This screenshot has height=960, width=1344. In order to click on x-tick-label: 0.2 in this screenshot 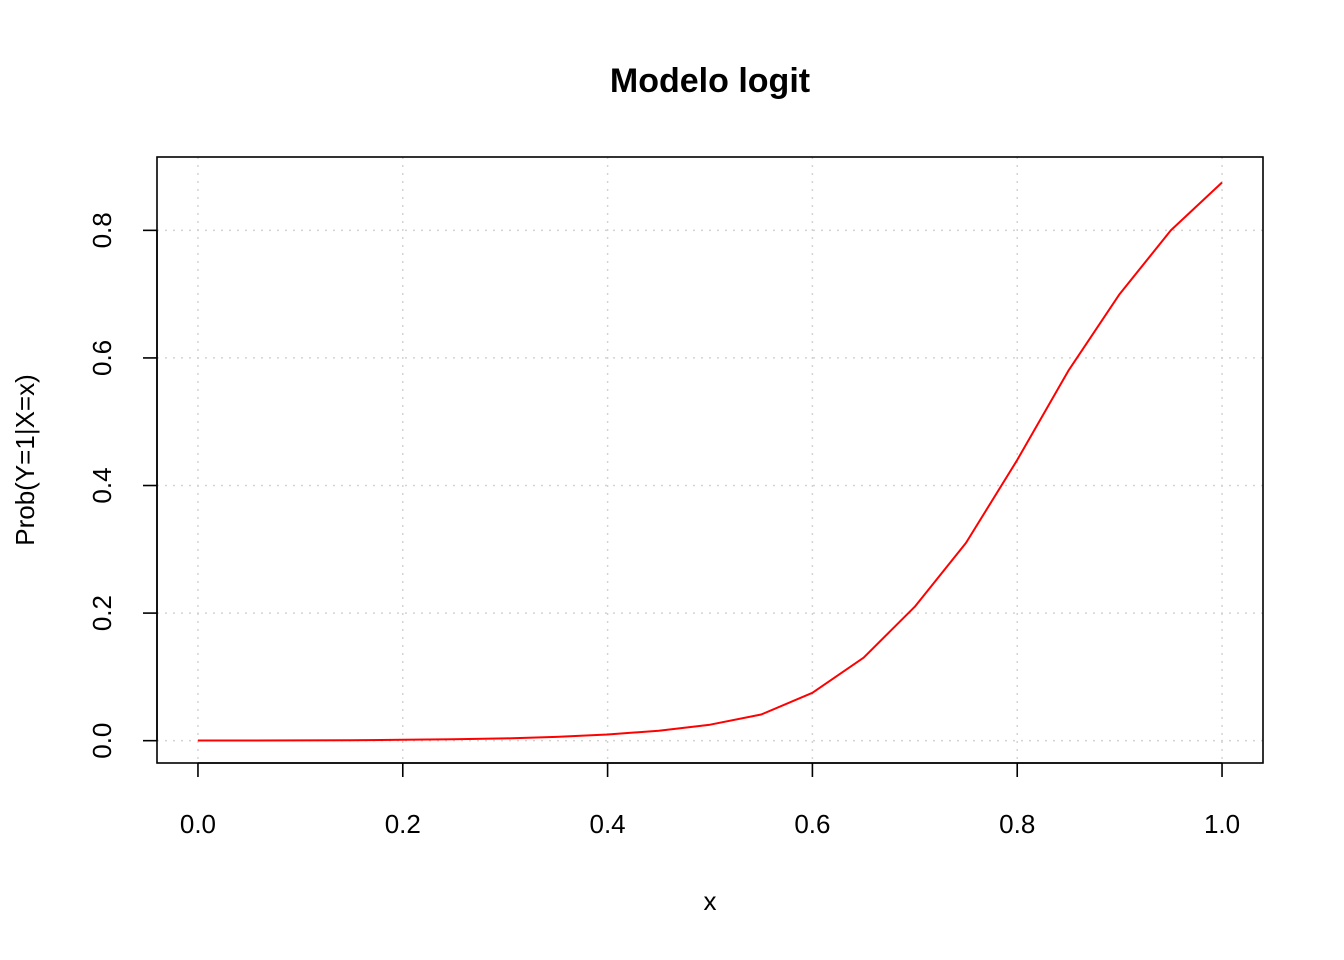, I will do `click(403, 824)`.